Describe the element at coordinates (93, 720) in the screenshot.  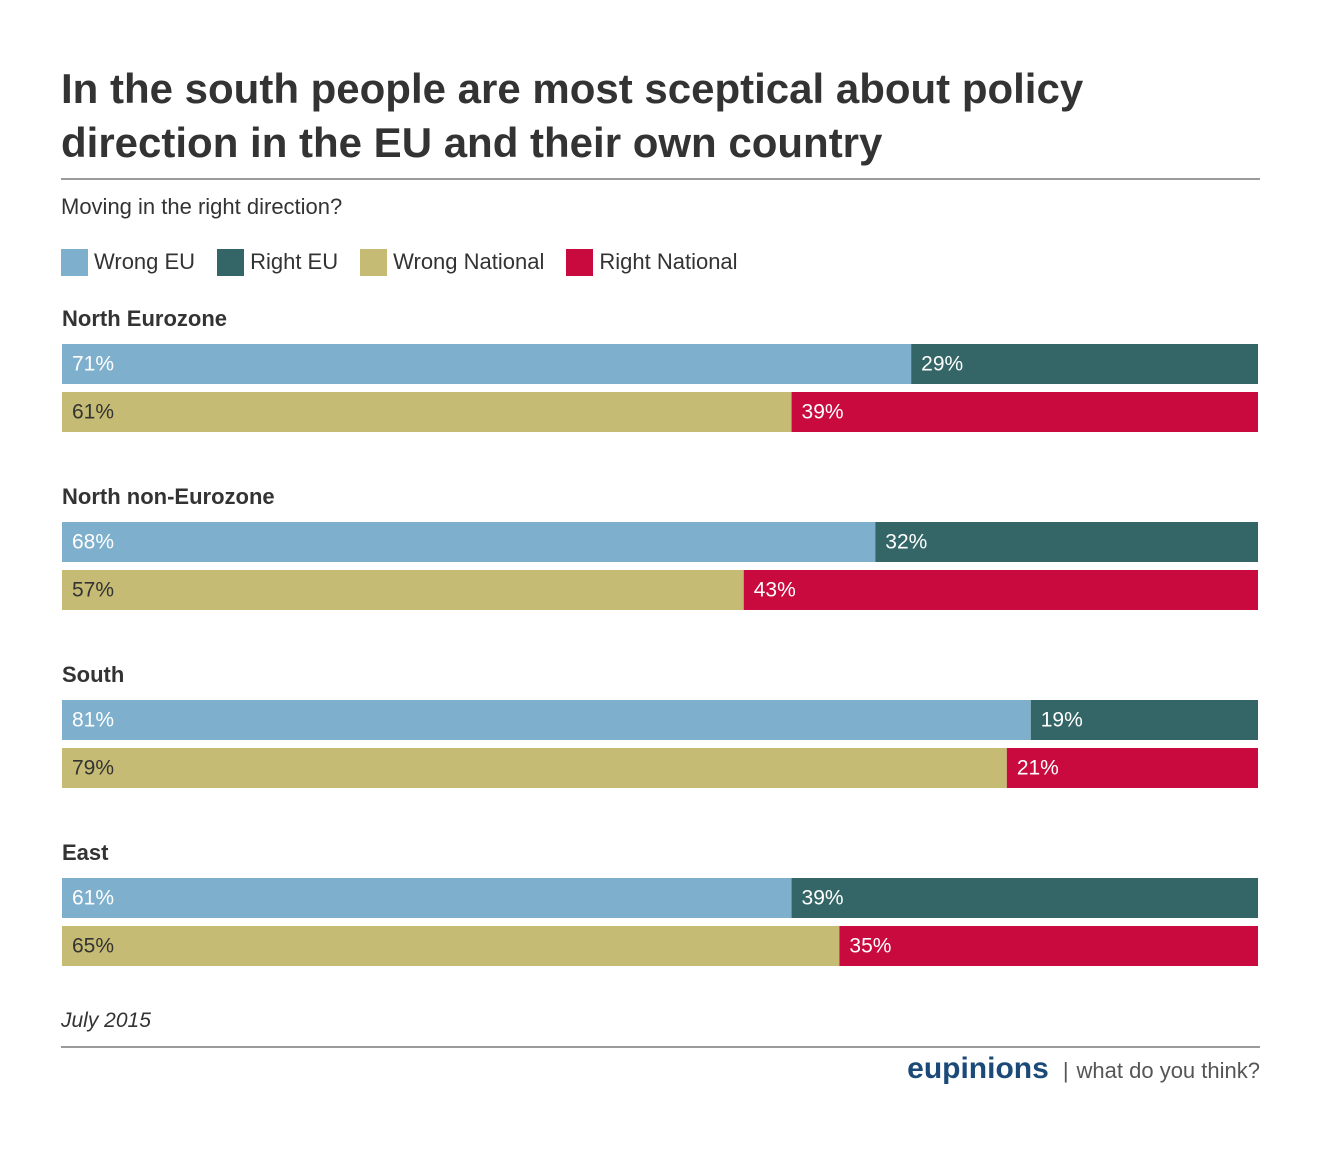
I see `data-label-south-wrong-eu: 81%` at that location.